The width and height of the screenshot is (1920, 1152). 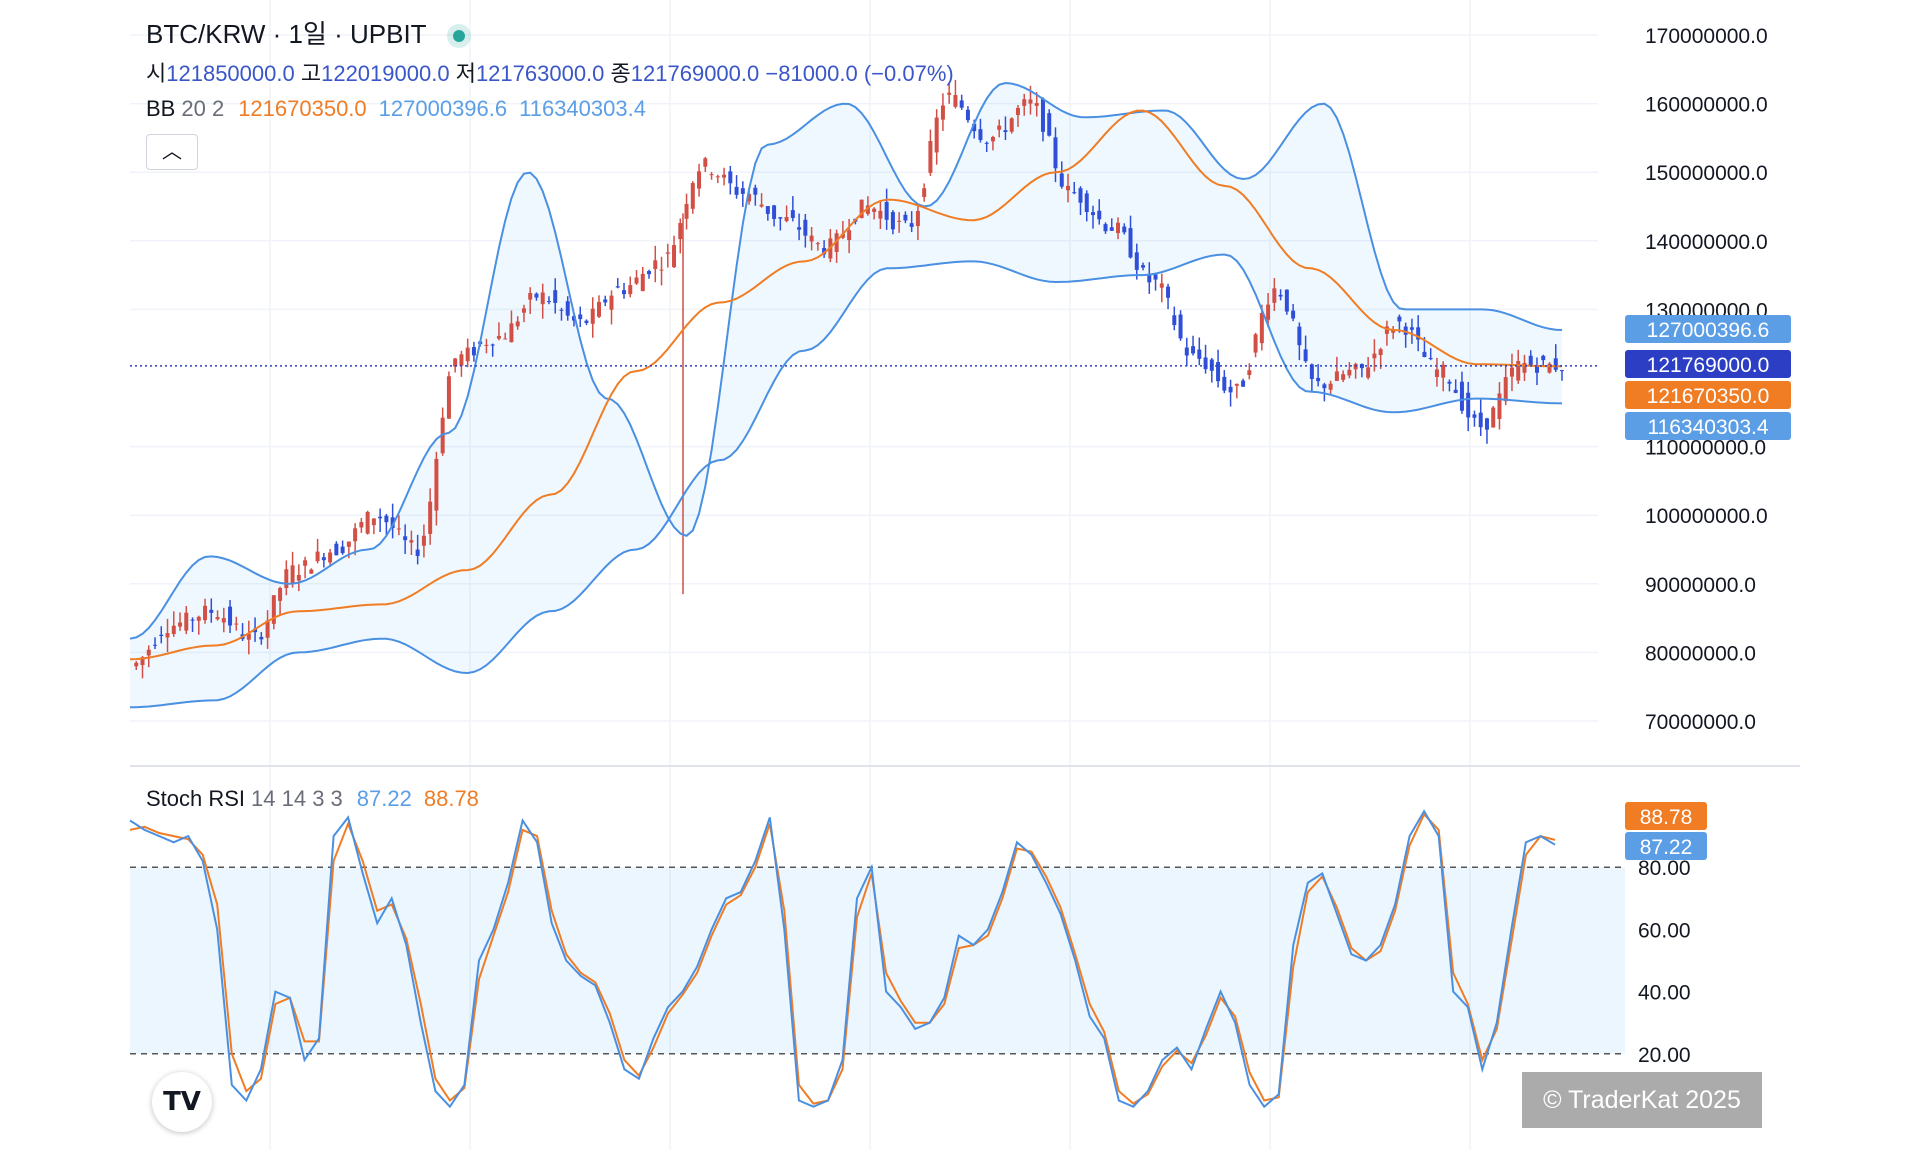 I want to click on price-tick-label: 90000000.0, so click(x=1700, y=585).